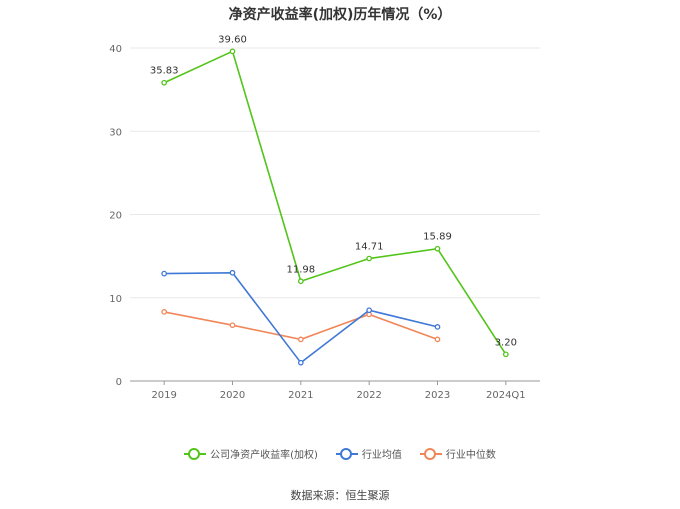  Describe the element at coordinates (340, 495) in the screenshot. I see `source-note: 数据来源：恒生聚源` at that location.